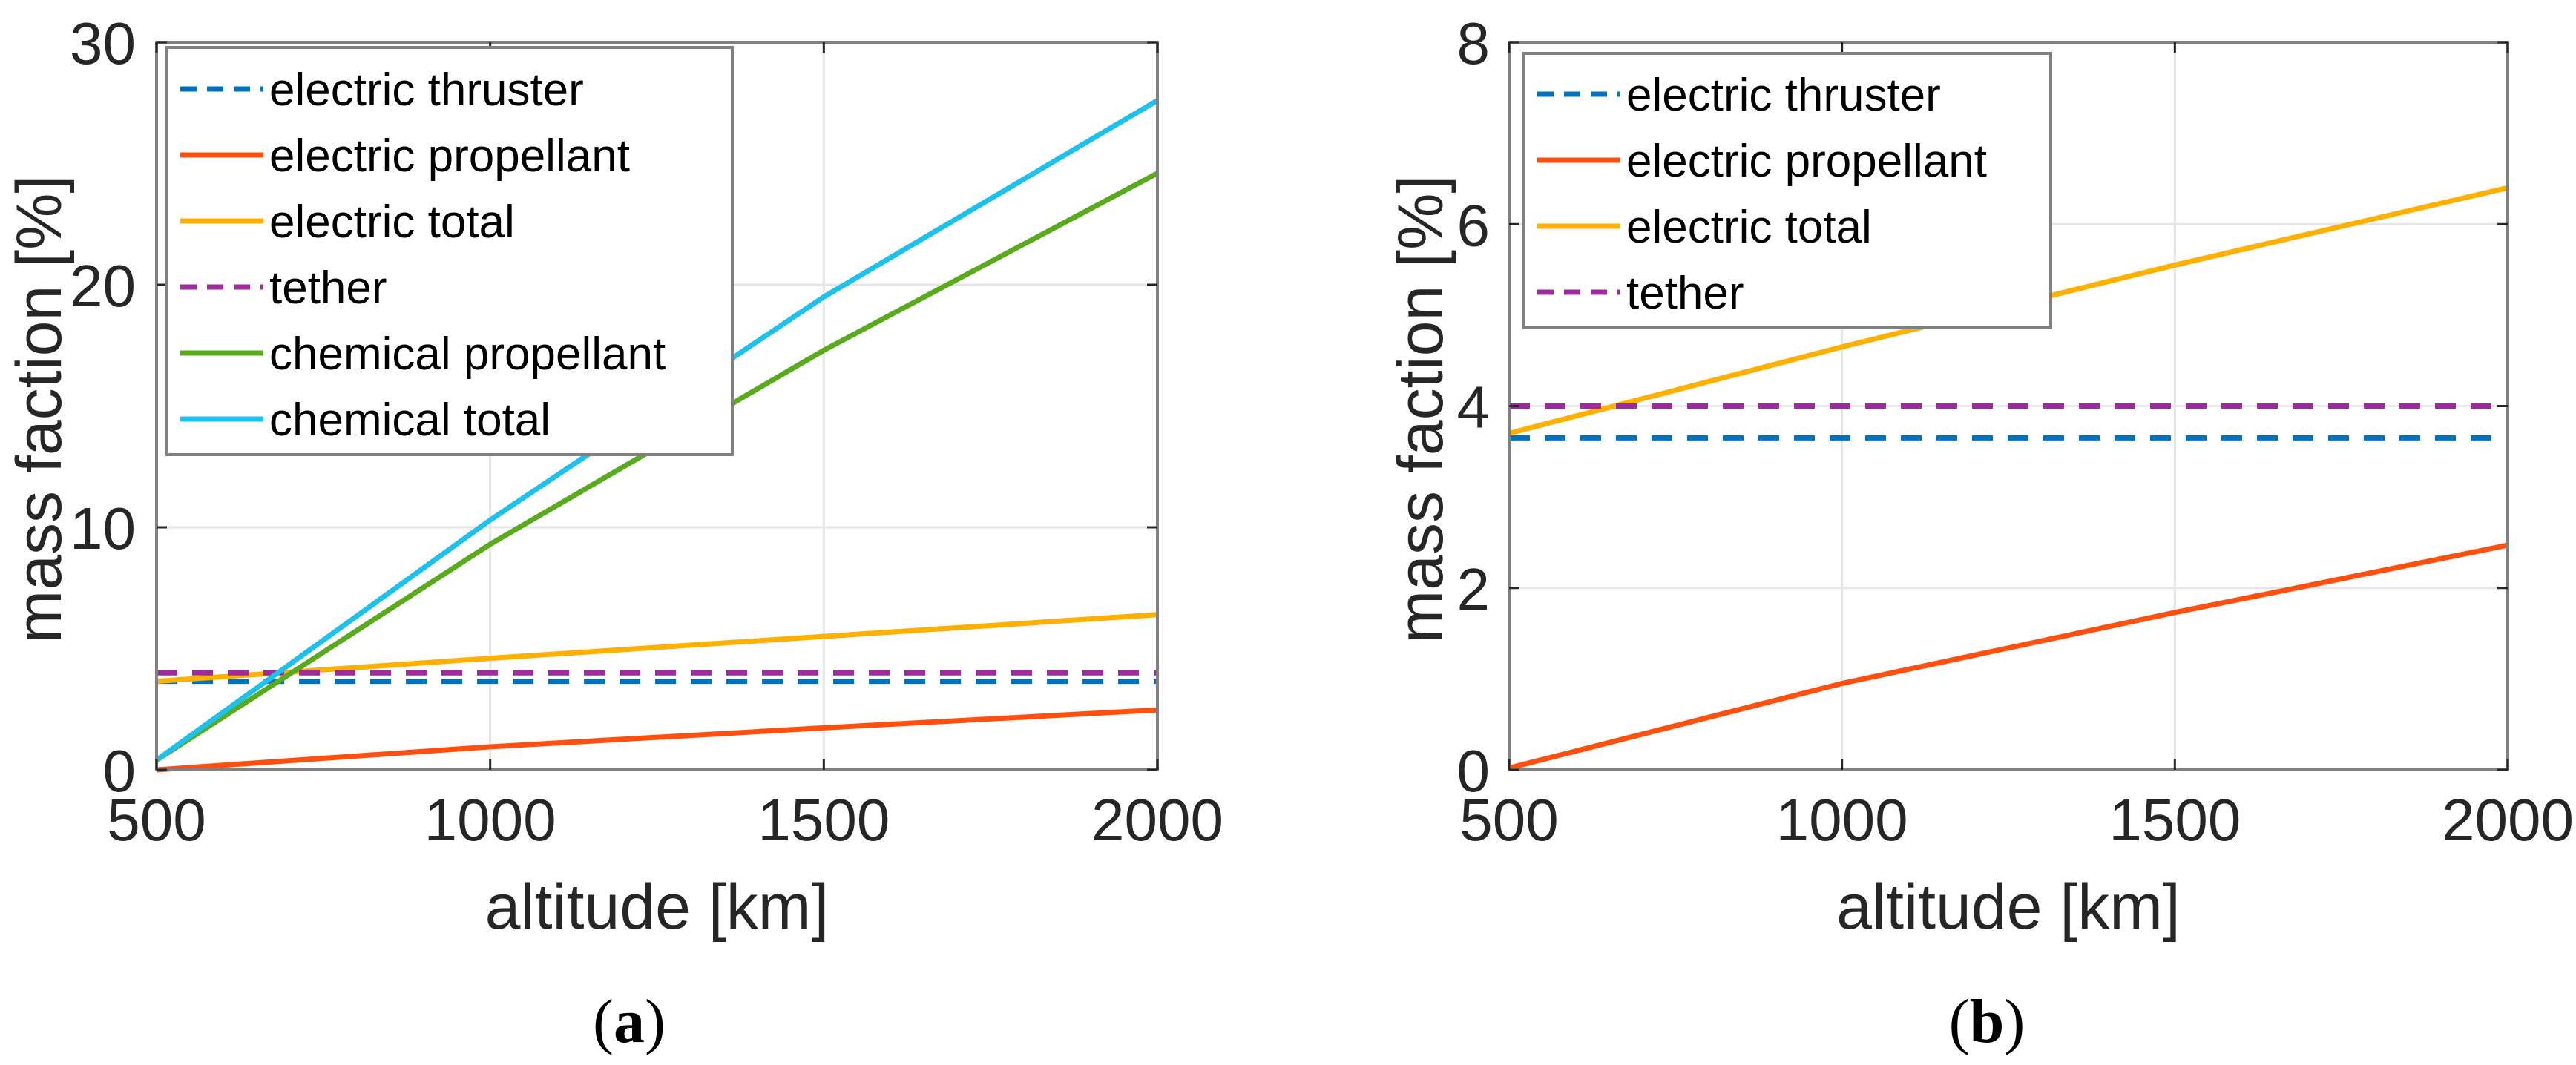 This screenshot has height=1065, width=2576. What do you see at coordinates (467, 354) in the screenshot?
I see `legend-entry: chemical propellant` at bounding box center [467, 354].